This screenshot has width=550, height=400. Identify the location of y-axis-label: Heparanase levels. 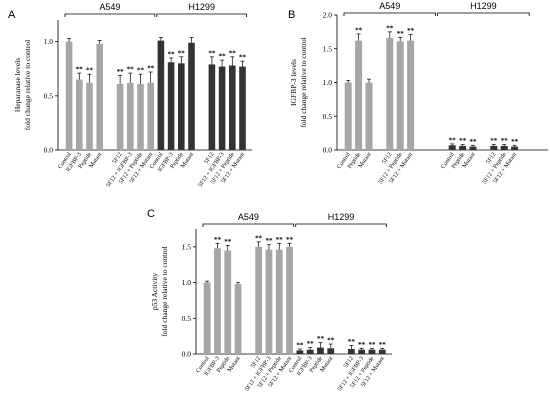
(17, 85).